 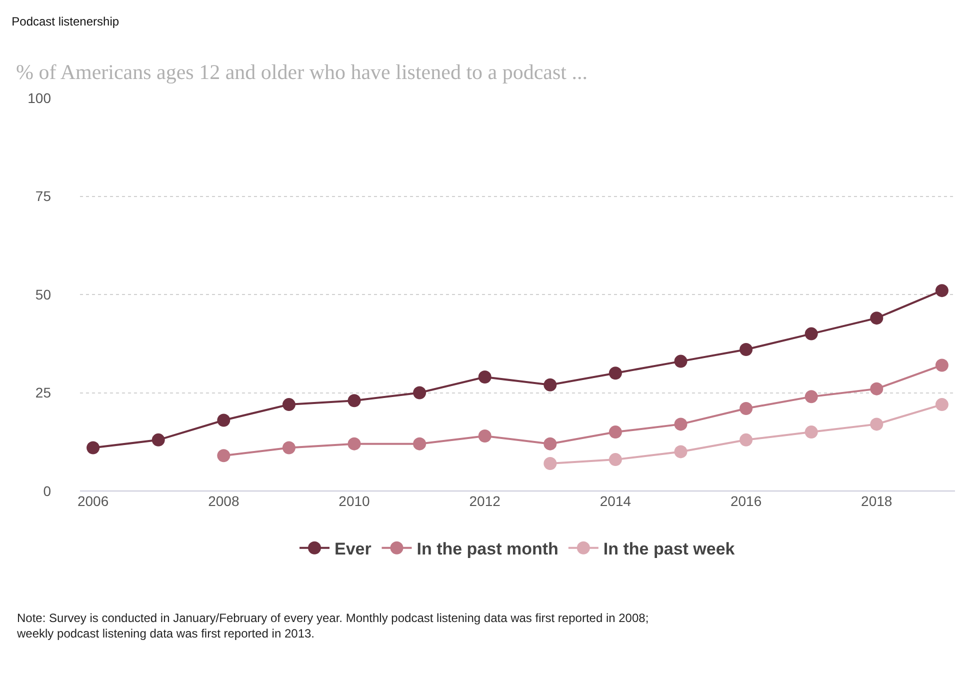 What do you see at coordinates (43, 392) in the screenshot?
I see `y-tick-label: 25` at bounding box center [43, 392].